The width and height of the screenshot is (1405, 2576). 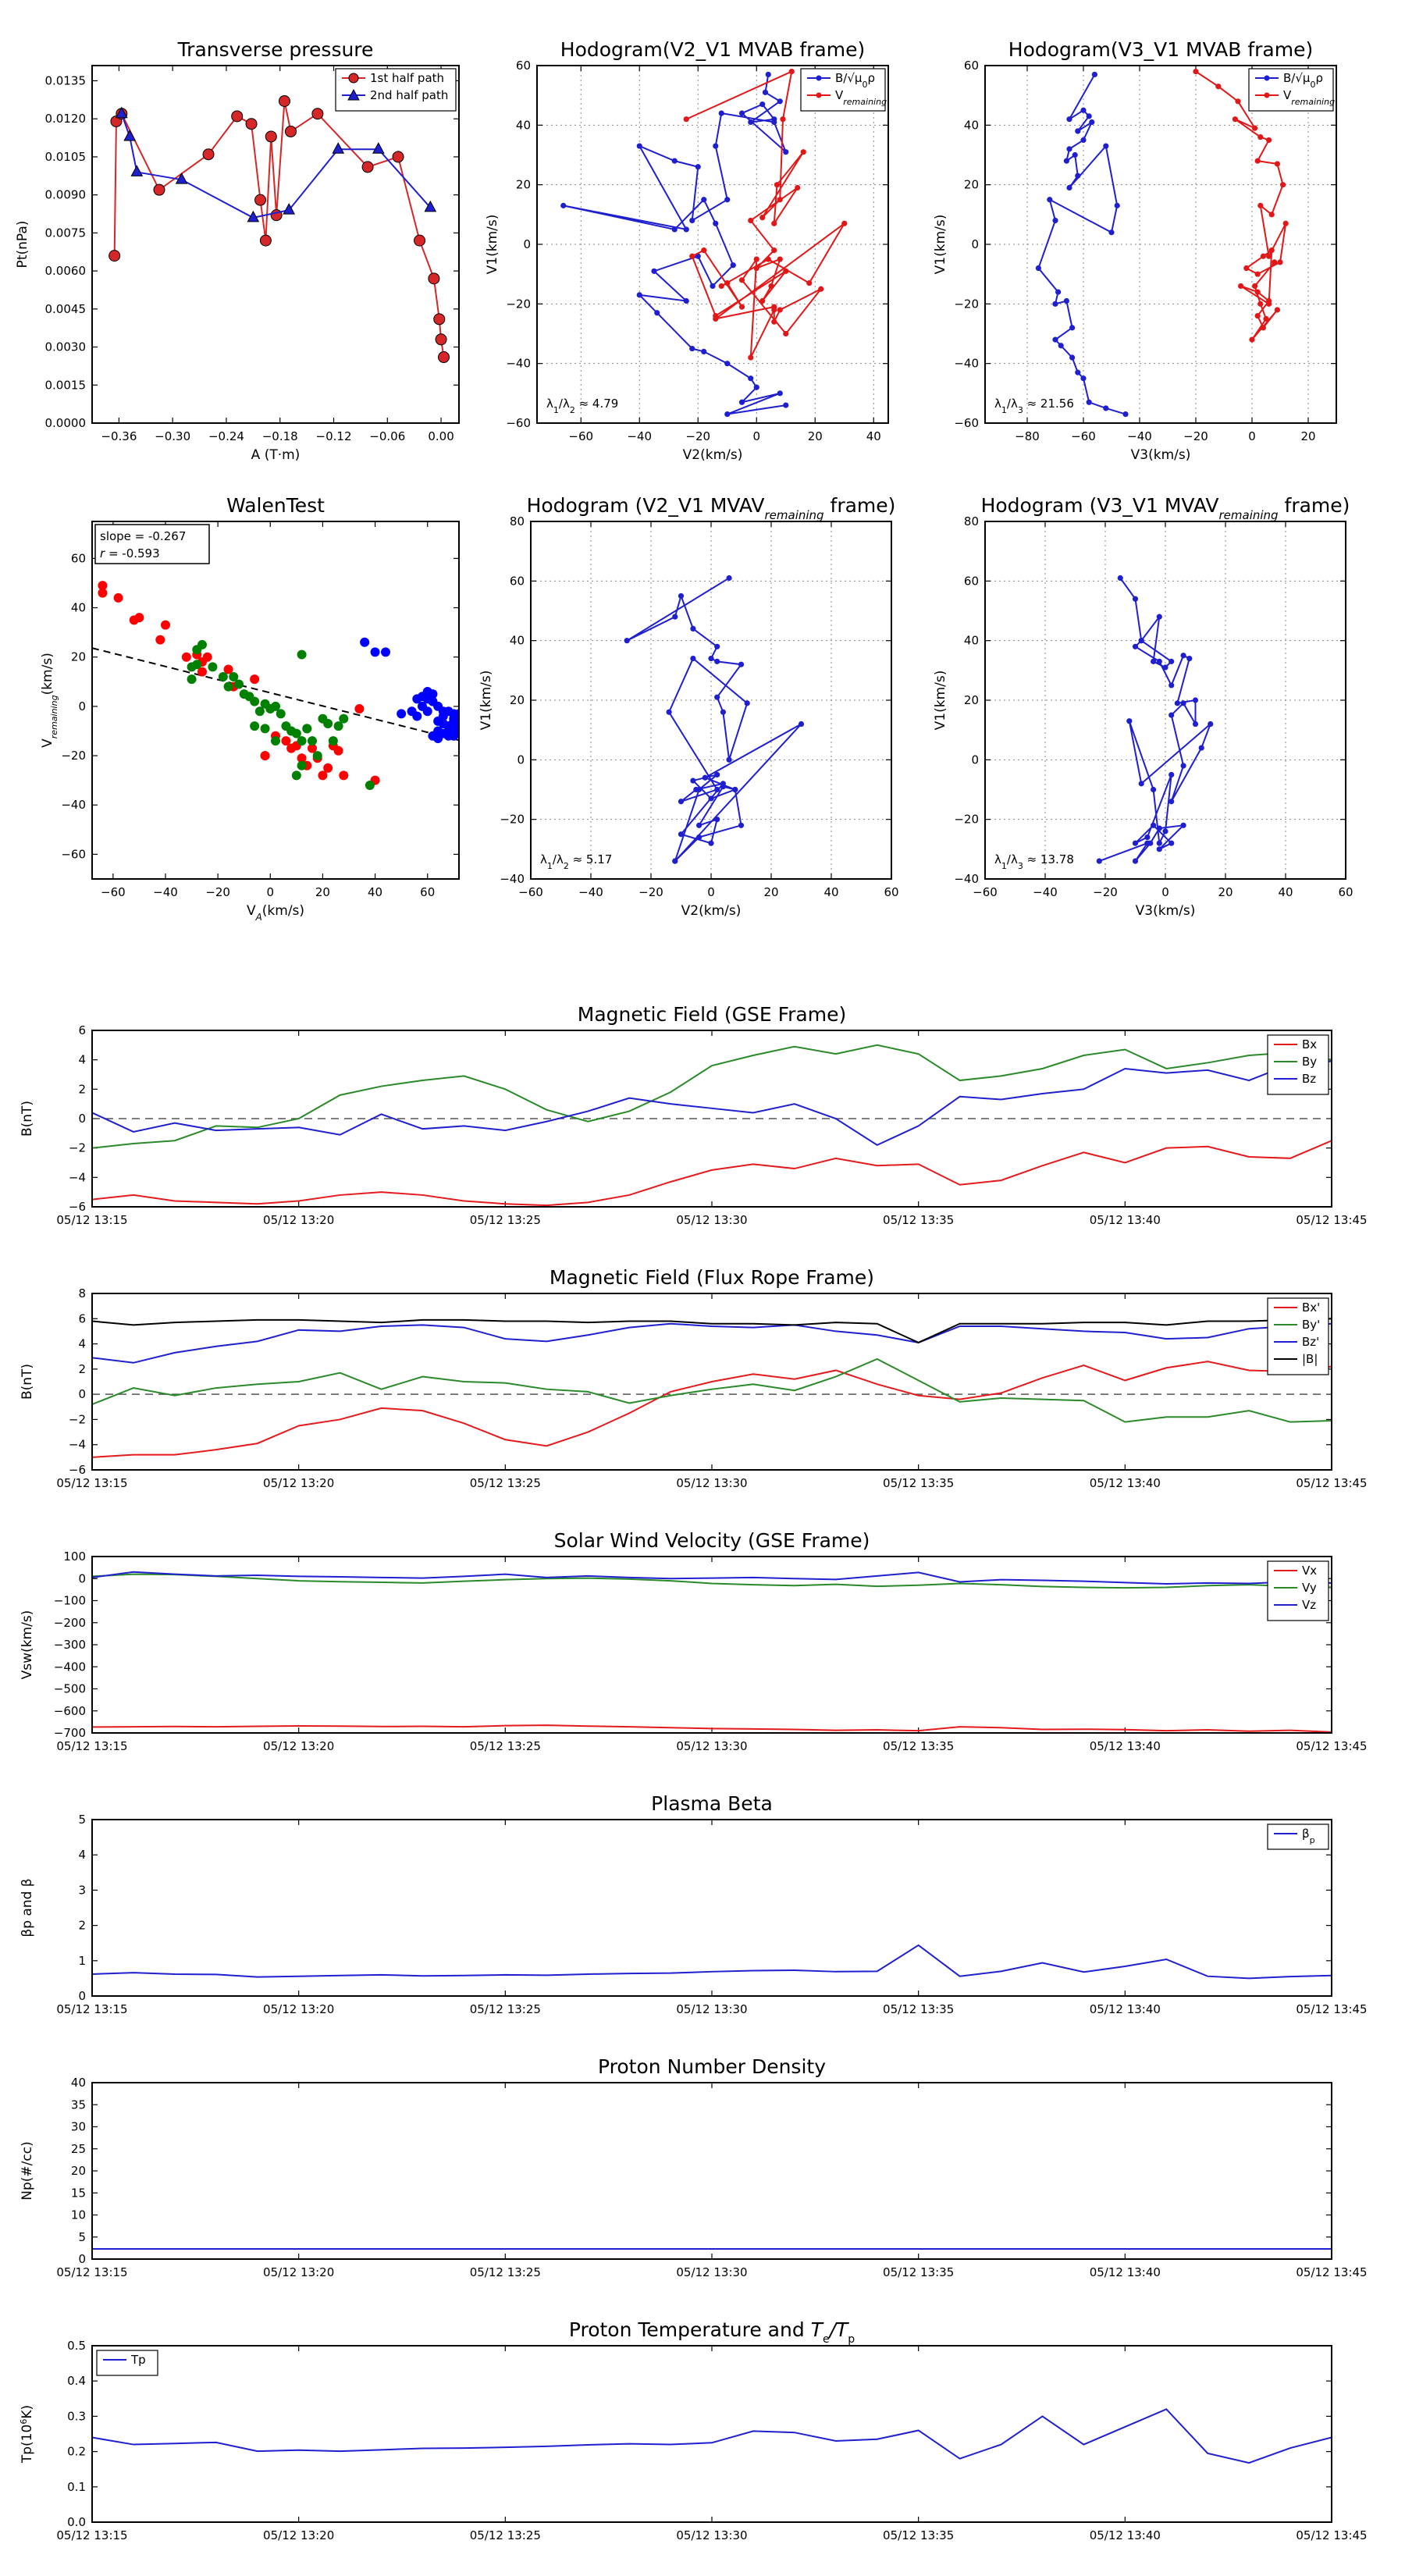 I want to click on y-tick-label: 4, so click(x=82, y=1344).